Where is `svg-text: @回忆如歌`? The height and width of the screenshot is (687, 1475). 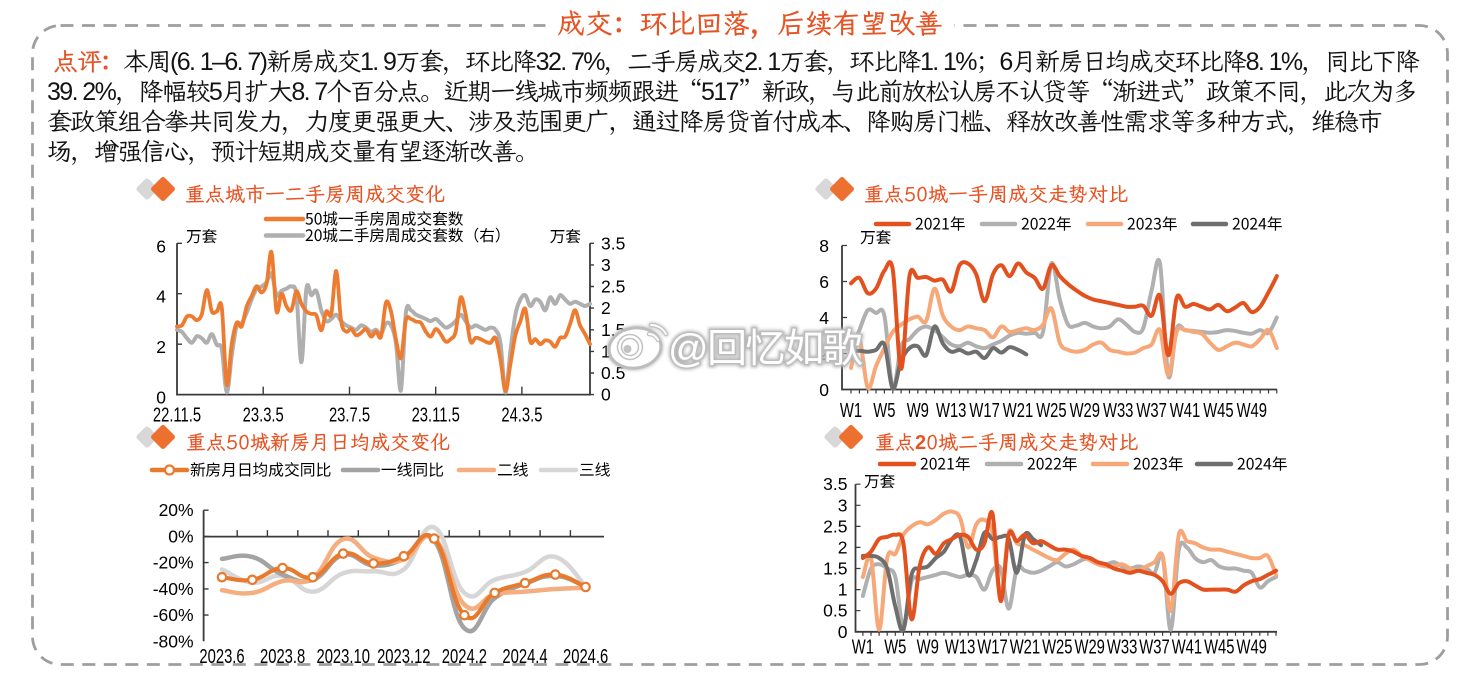 svg-text: @回忆如歌 is located at coordinates (765, 345).